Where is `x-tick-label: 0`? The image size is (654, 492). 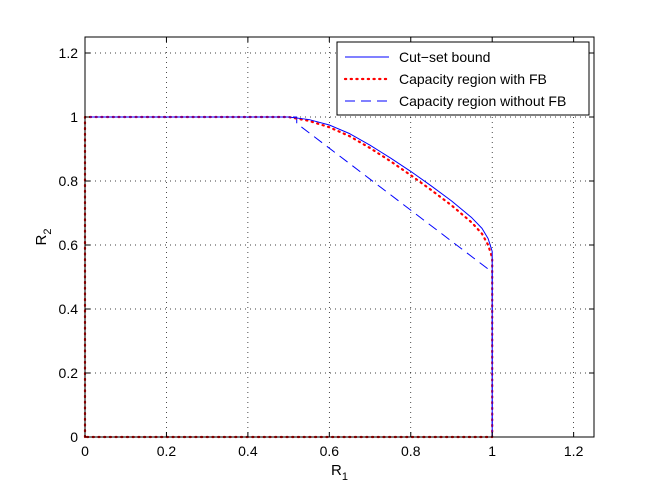 x-tick-label: 0 is located at coordinates (85, 451).